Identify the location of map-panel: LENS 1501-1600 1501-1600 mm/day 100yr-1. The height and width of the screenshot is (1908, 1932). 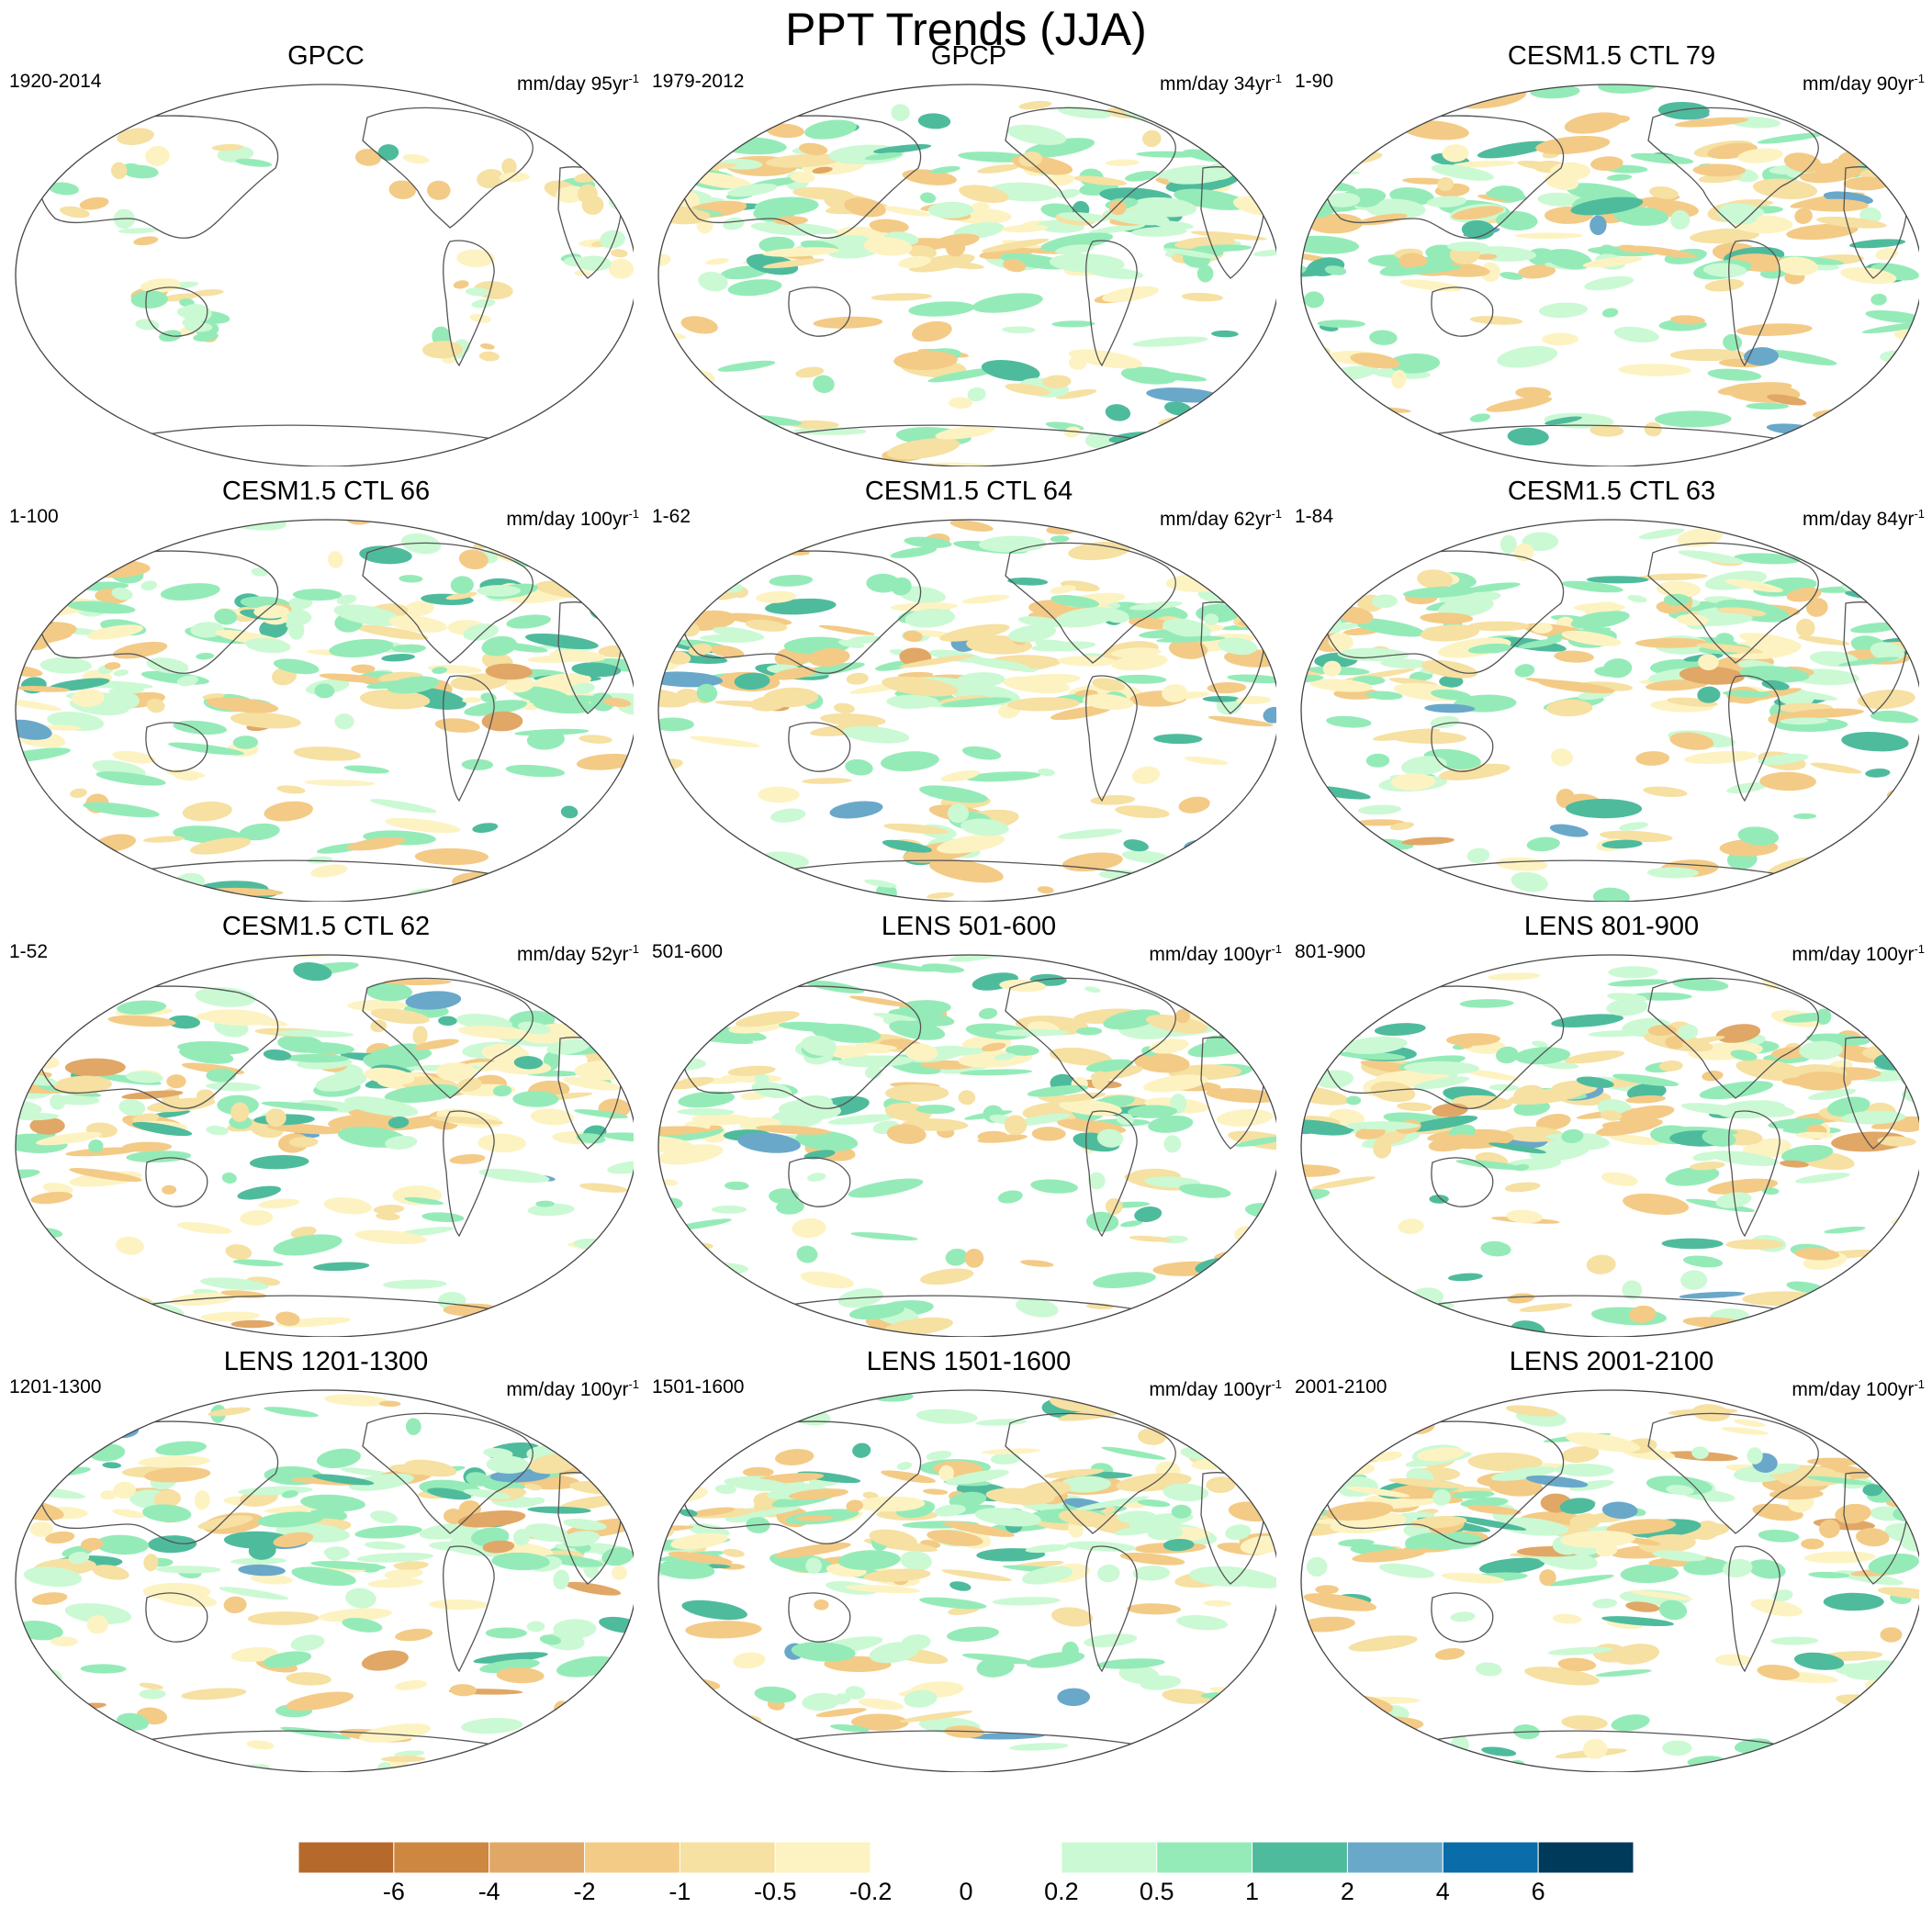
(969, 1562).